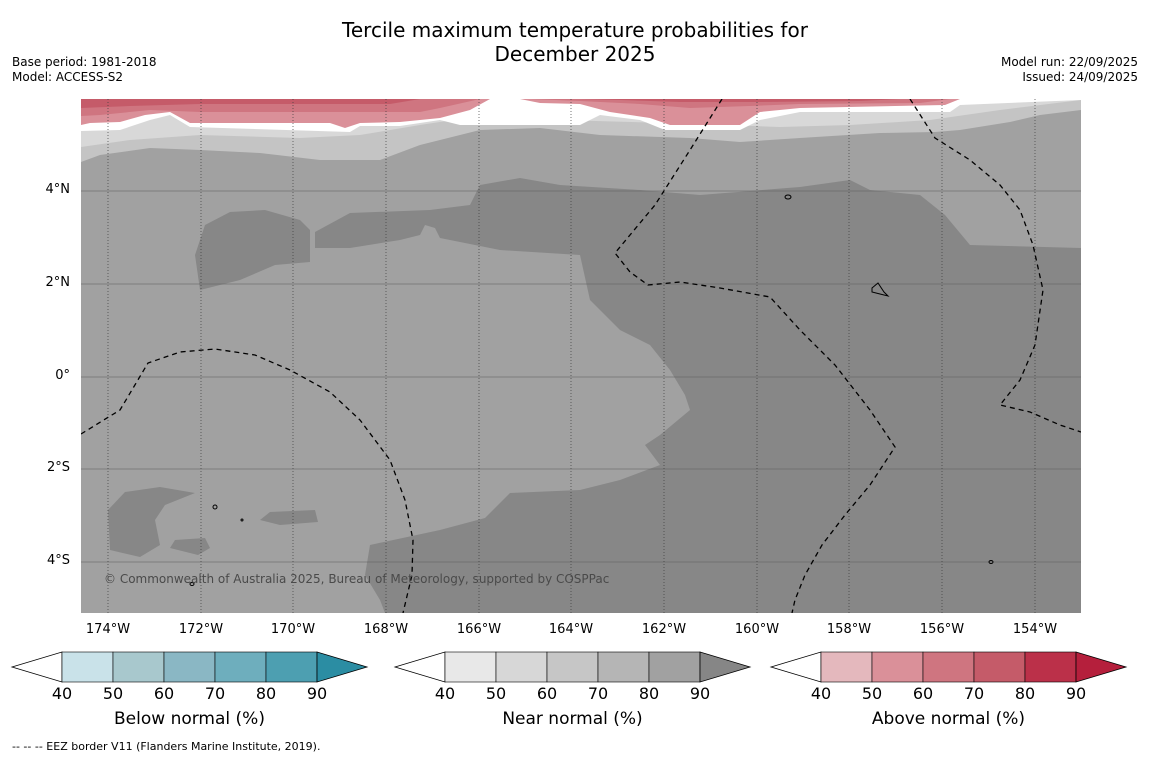 This screenshot has height=758, width=1150. I want to click on x-tick-160w: 160°W, so click(757, 629).